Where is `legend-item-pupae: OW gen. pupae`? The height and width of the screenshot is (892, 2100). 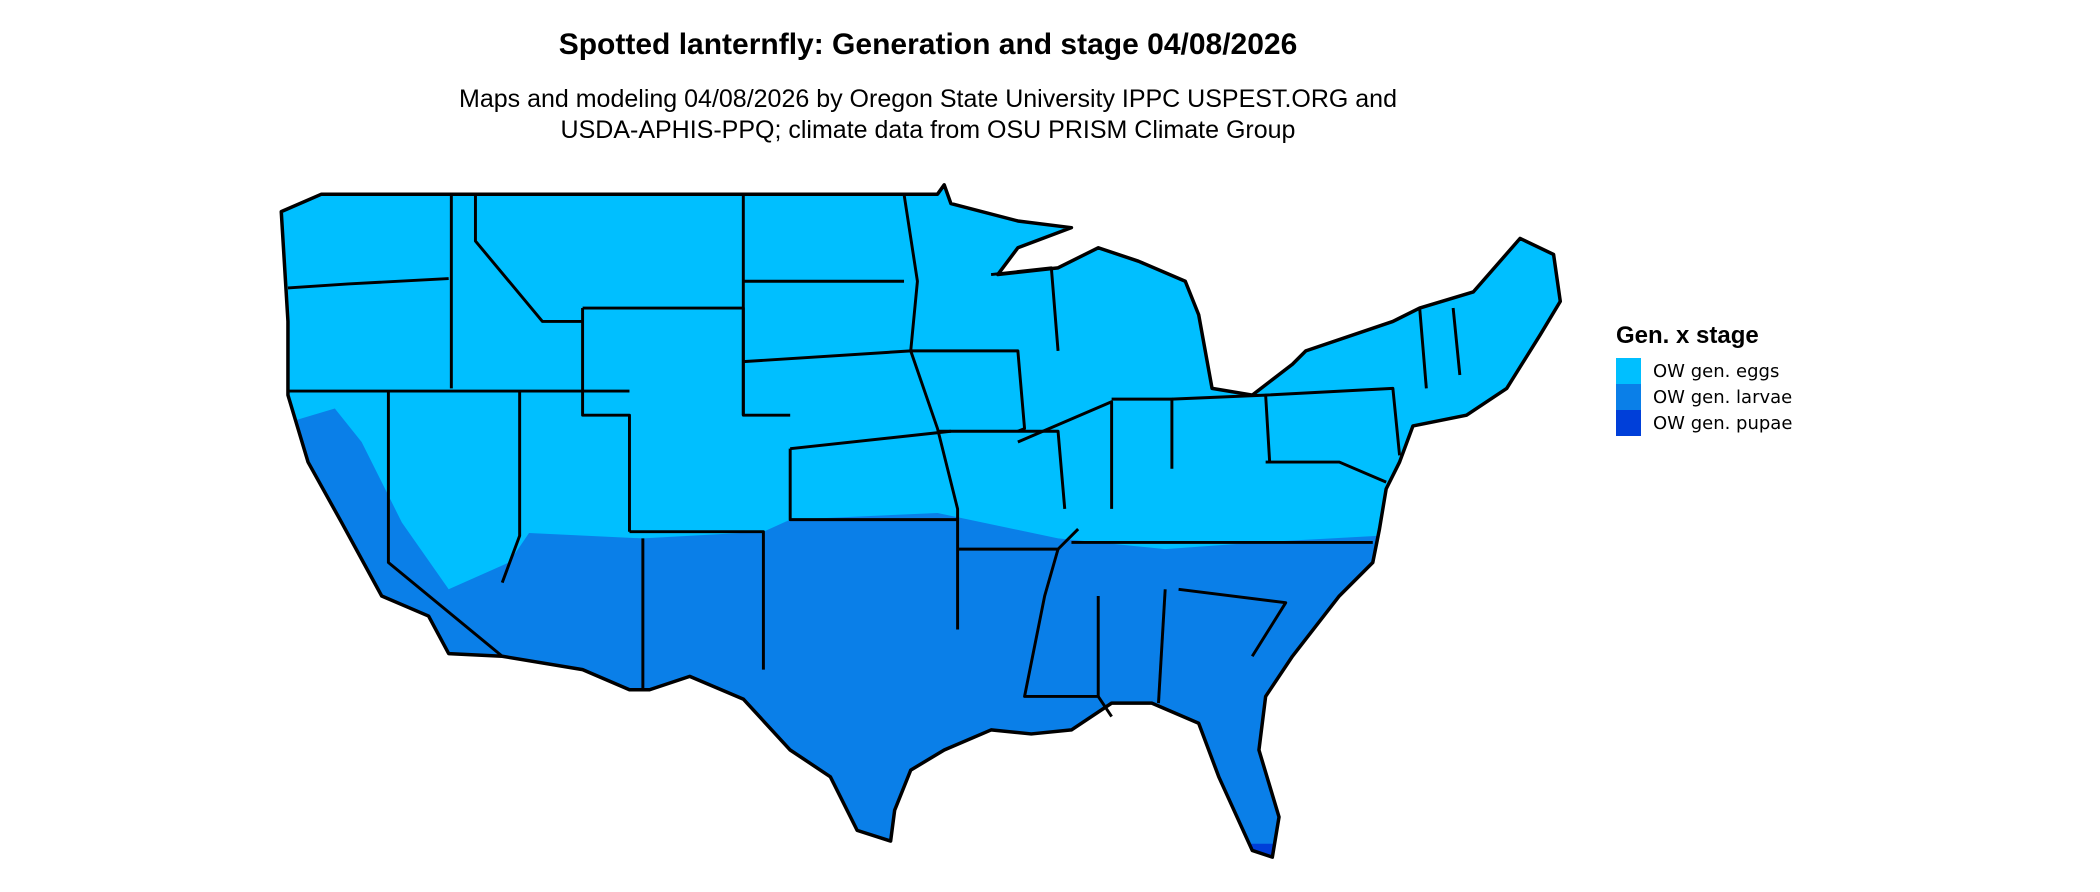
legend-item-pupae: OW gen. pupae is located at coordinates (1704, 423).